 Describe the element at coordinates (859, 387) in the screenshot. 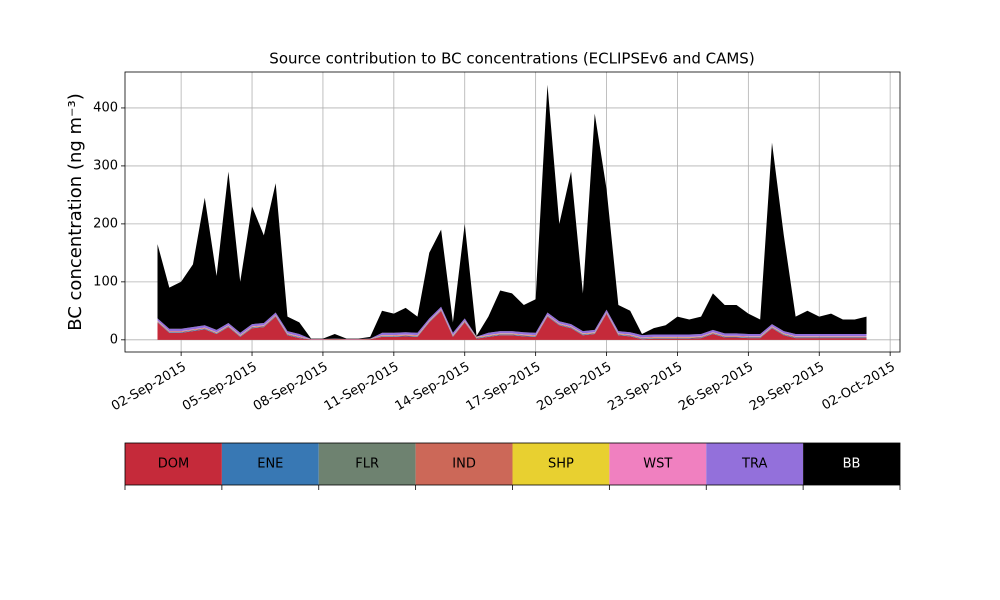

I see `x-tick-label: 02-Oct-2015` at that location.